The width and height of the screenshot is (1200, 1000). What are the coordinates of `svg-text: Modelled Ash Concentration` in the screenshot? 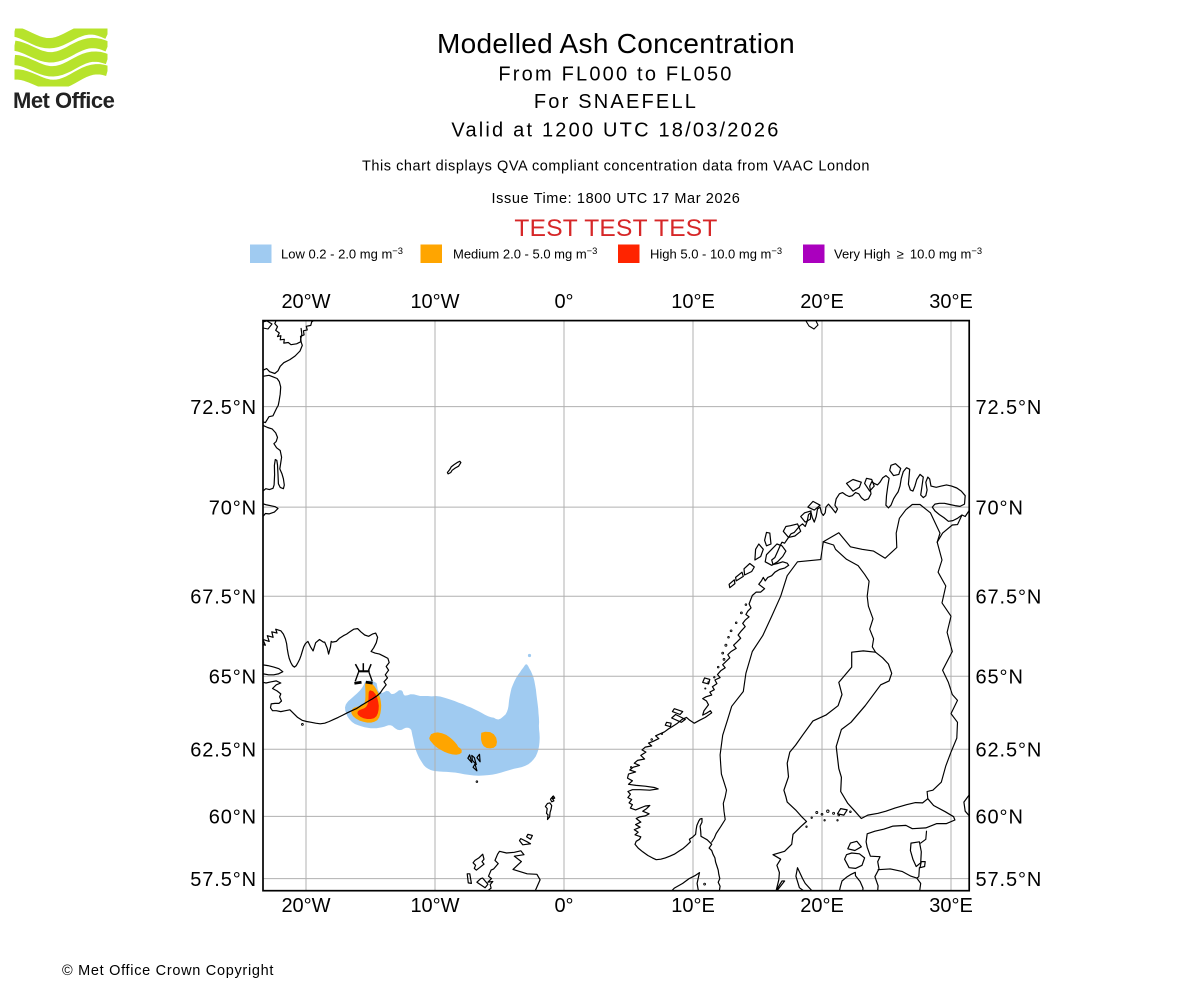 It's located at (616, 43).